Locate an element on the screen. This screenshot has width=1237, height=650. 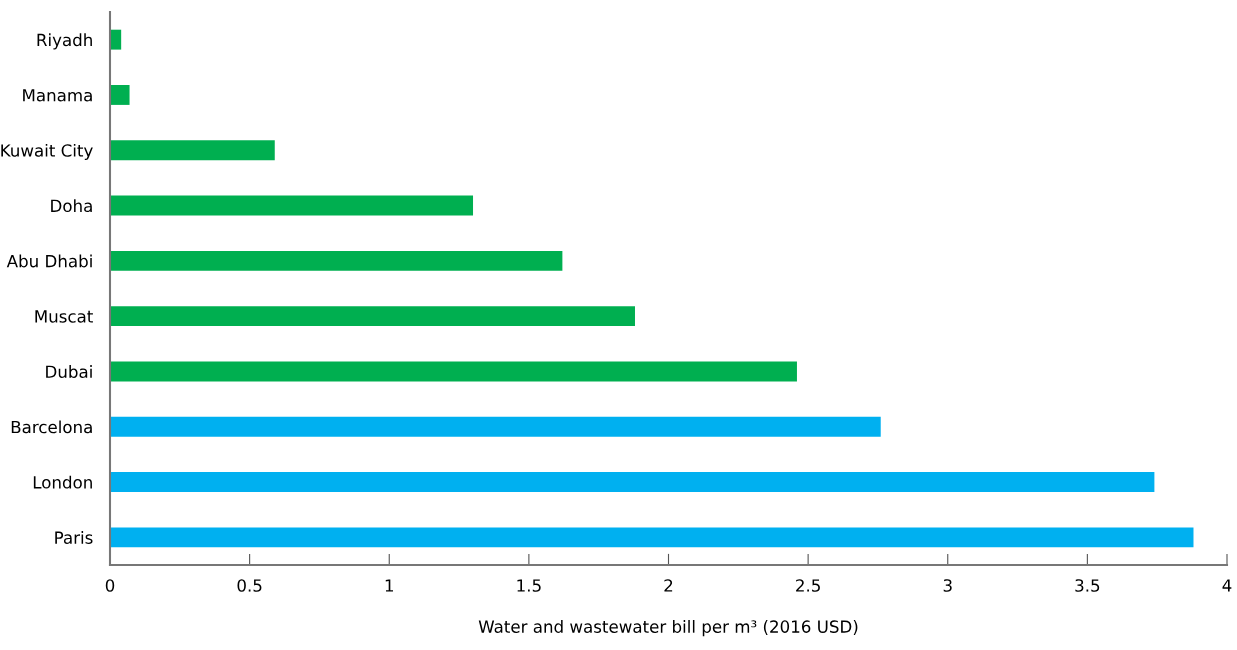
y-tick-label: Paris is located at coordinates (74, 537).